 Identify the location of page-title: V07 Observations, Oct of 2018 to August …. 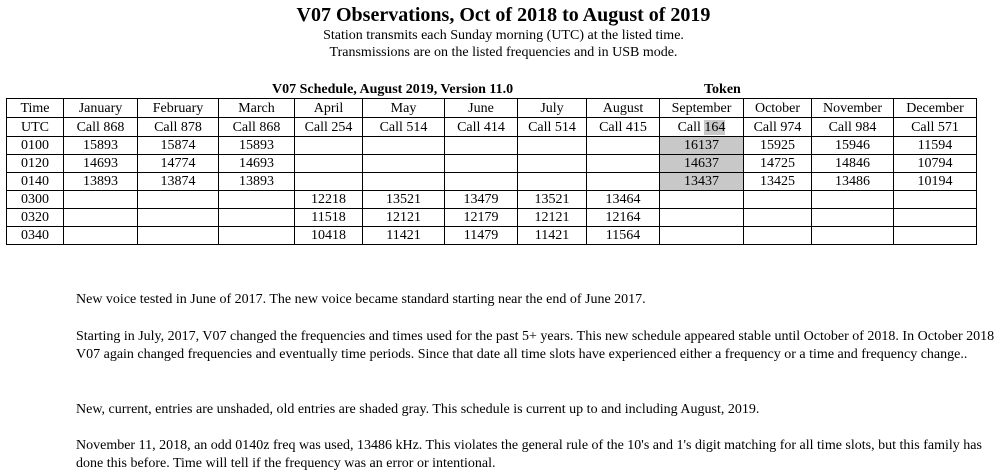
(503, 15).